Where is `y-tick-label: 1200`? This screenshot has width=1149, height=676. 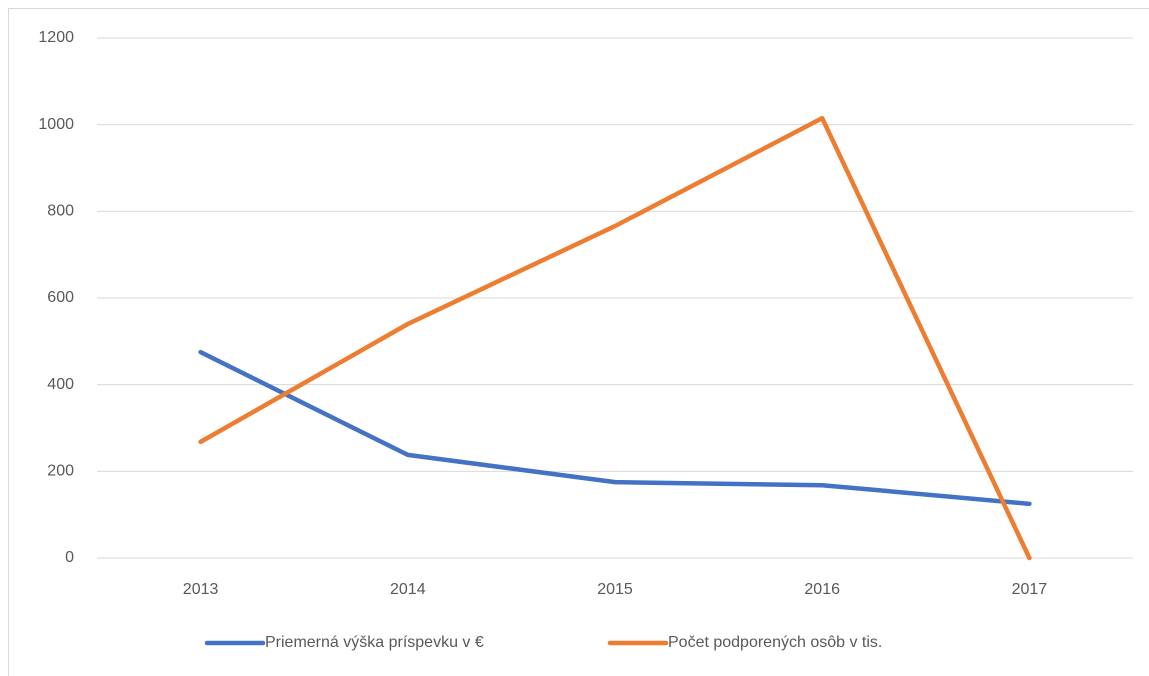 y-tick-label: 1200 is located at coordinates (56, 37).